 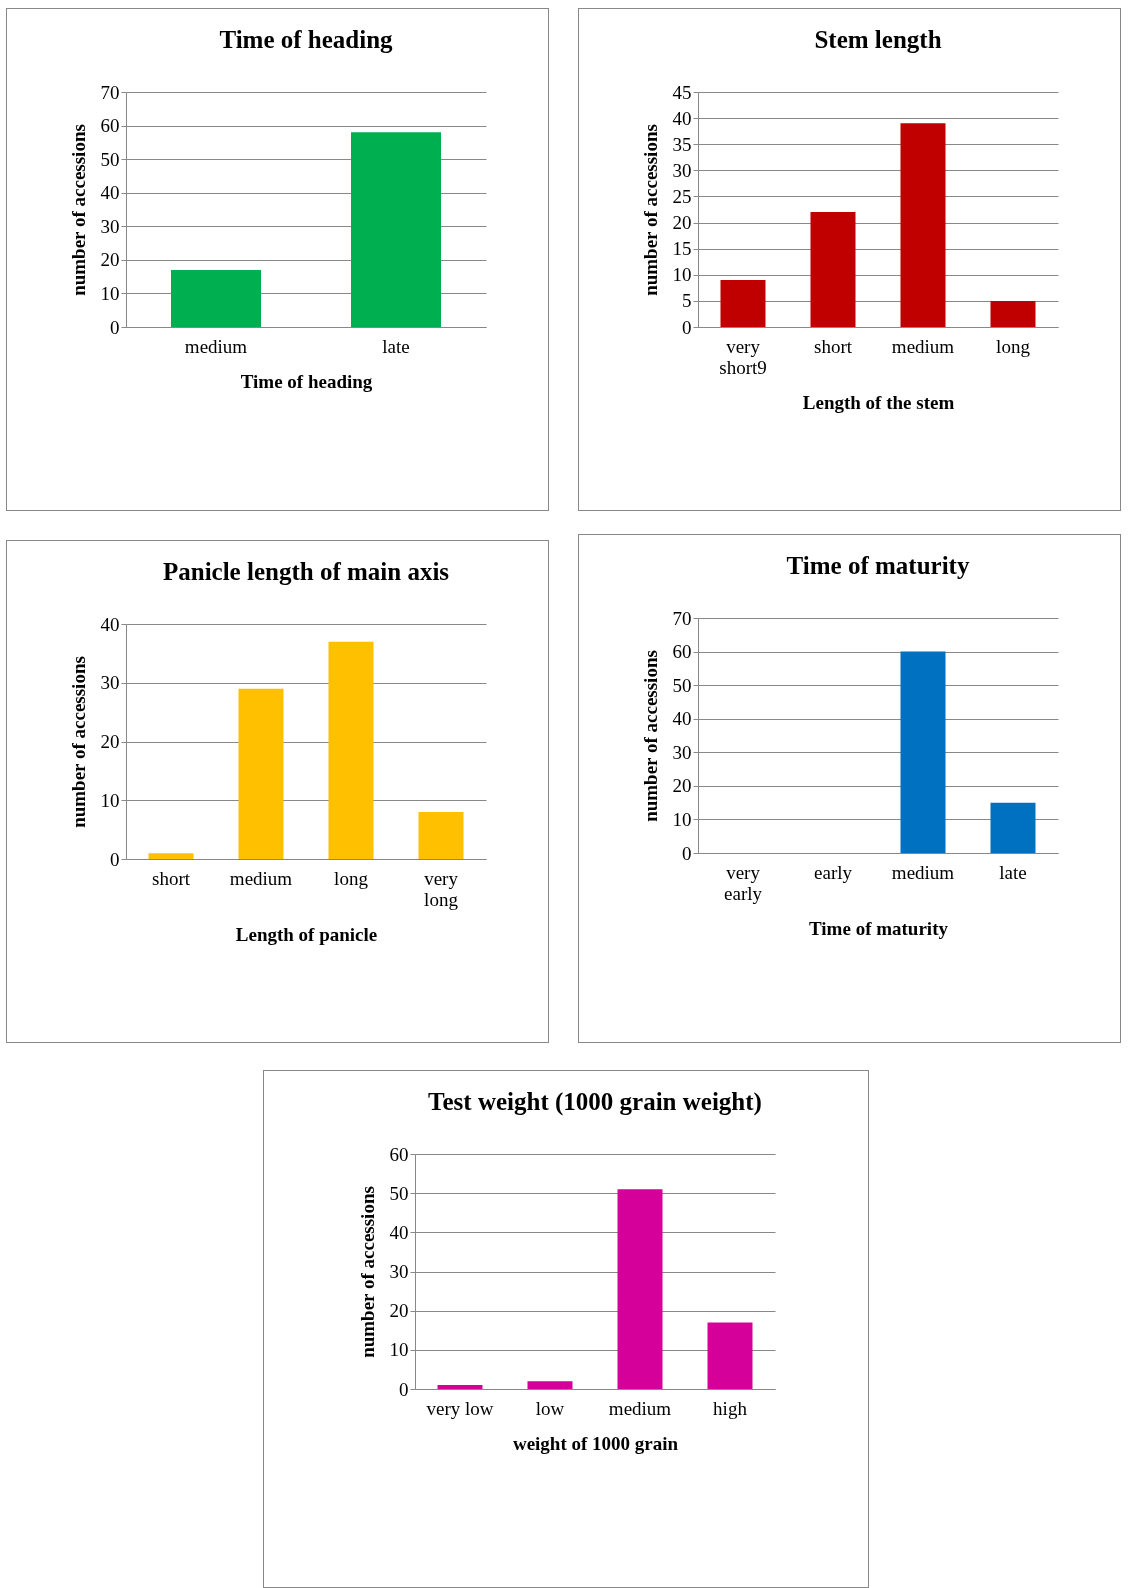 I want to click on x-tick-label: high, so click(x=729, y=1408).